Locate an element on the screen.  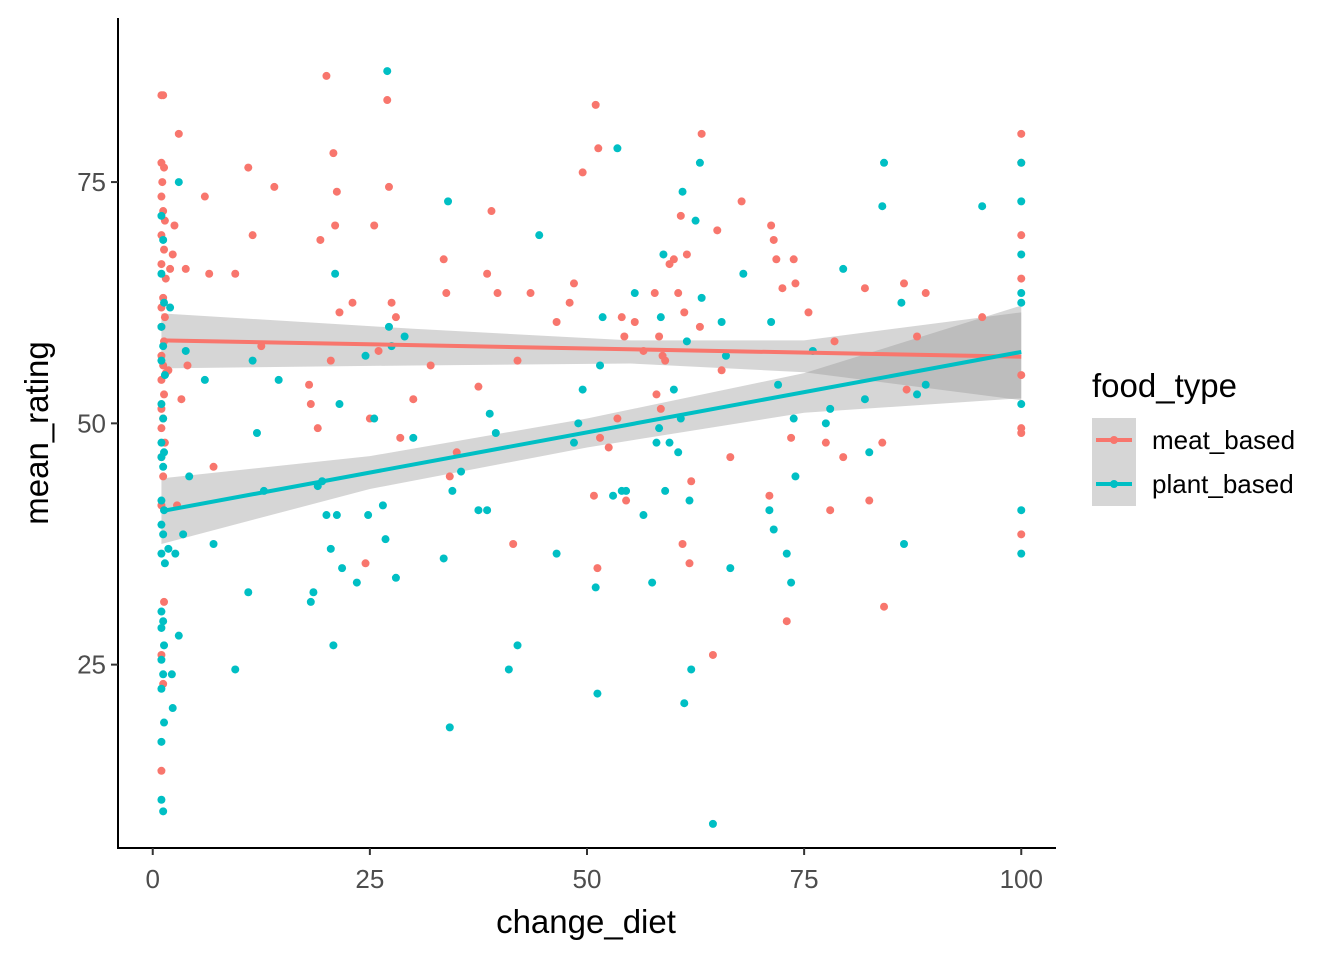
x-tick-label: 75 is located at coordinates (804, 879).